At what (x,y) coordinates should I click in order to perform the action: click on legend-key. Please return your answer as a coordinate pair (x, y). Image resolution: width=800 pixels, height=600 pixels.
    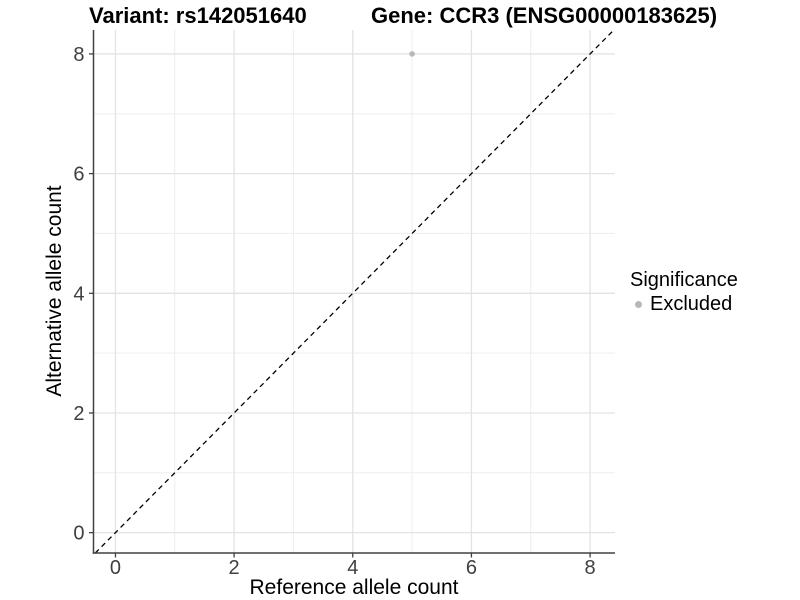
    Looking at the image, I should click on (638, 304).